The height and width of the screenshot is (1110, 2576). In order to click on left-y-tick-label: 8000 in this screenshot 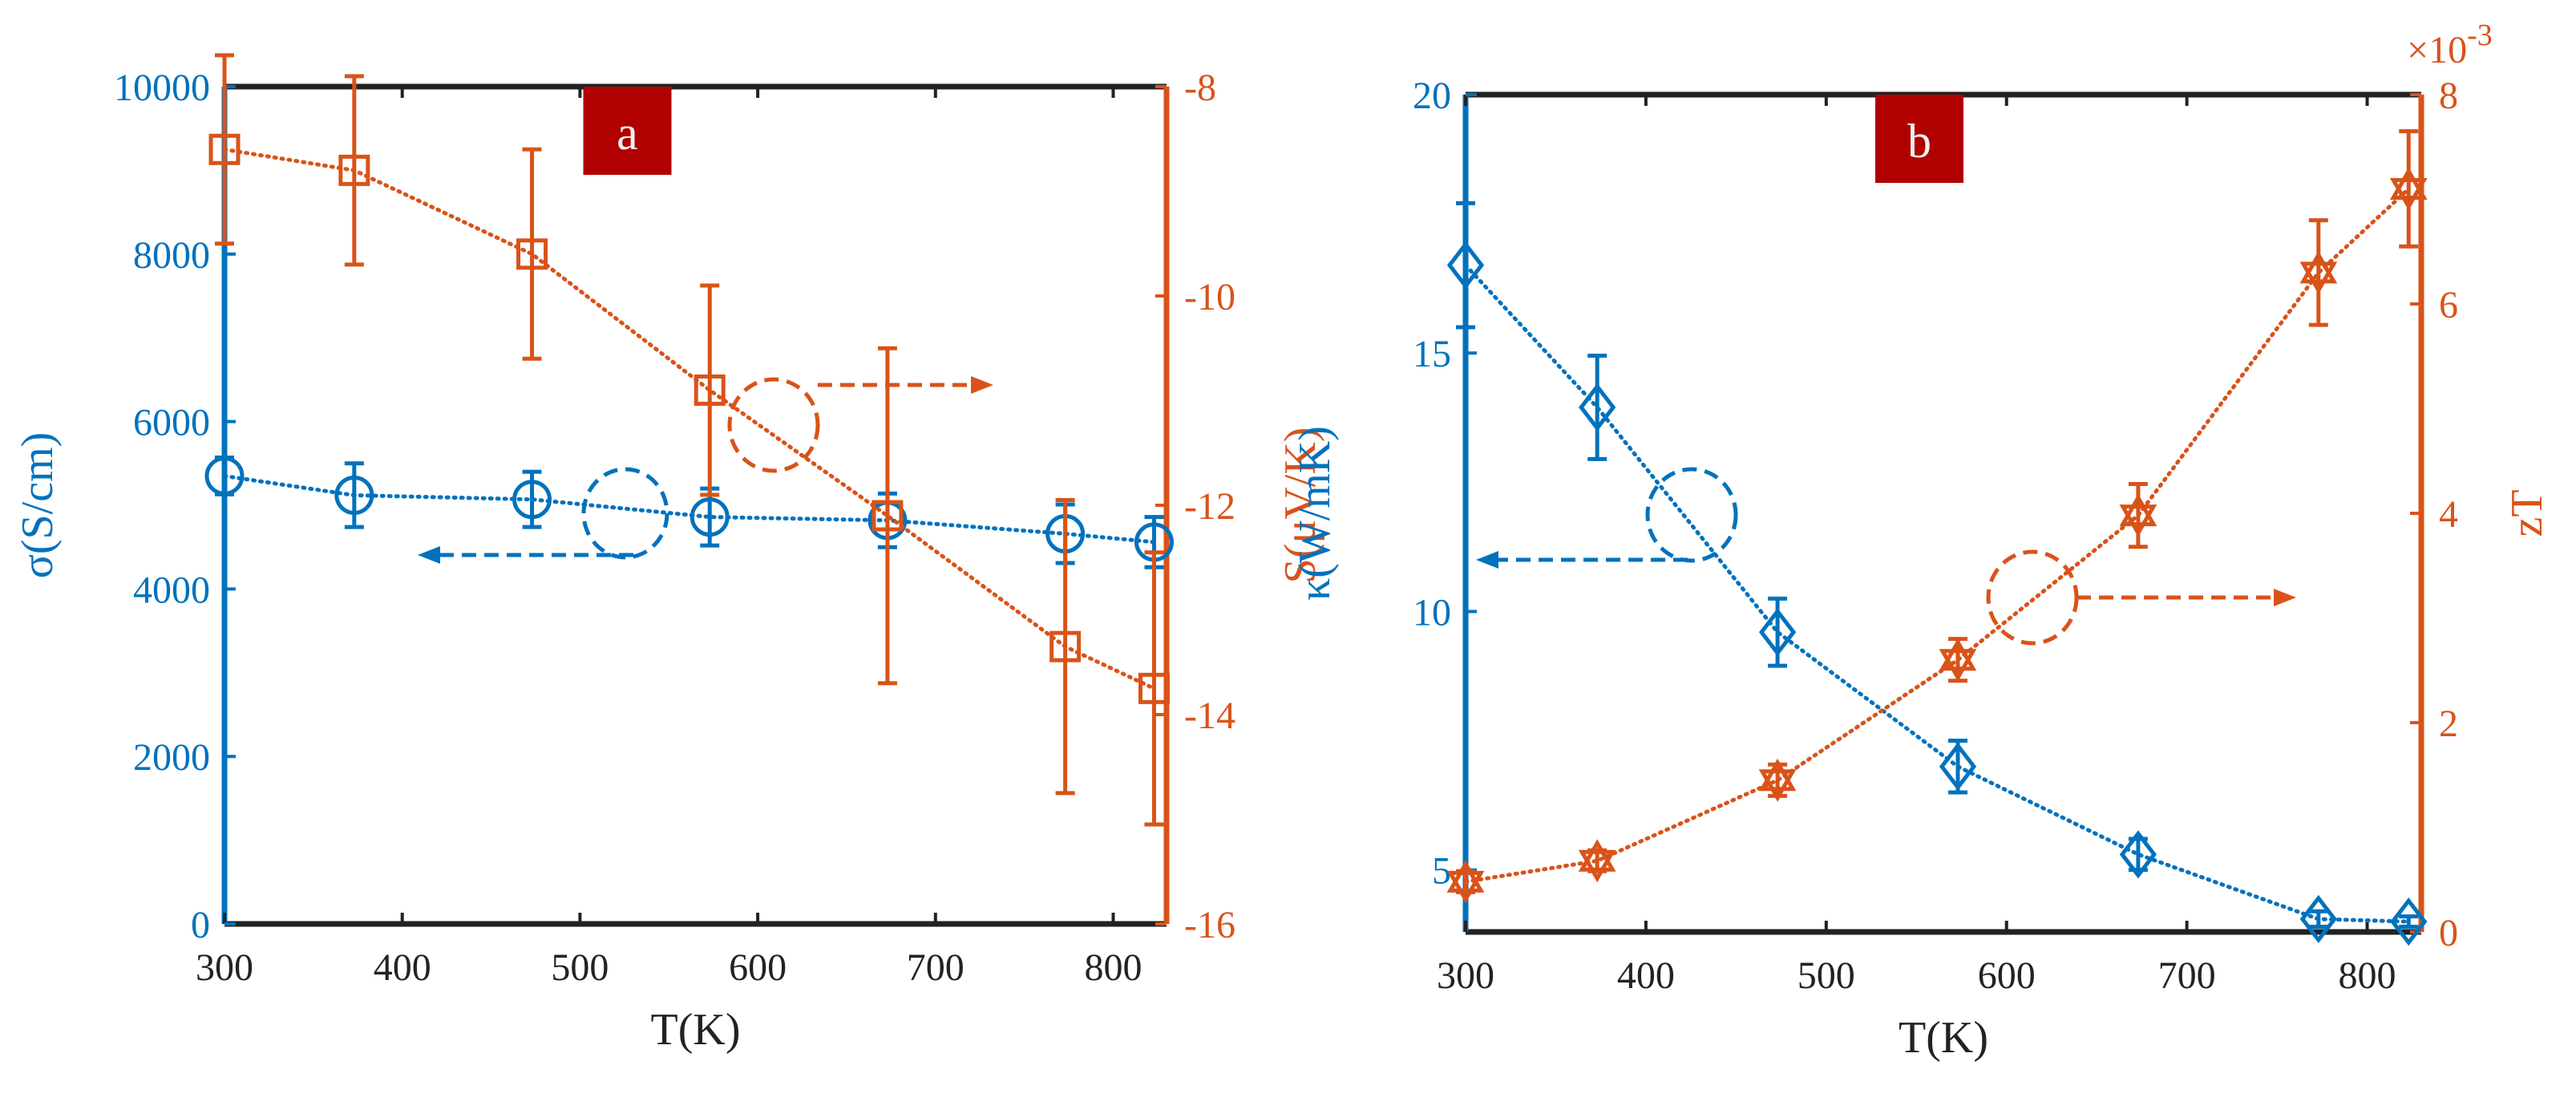, I will do `click(171, 255)`.